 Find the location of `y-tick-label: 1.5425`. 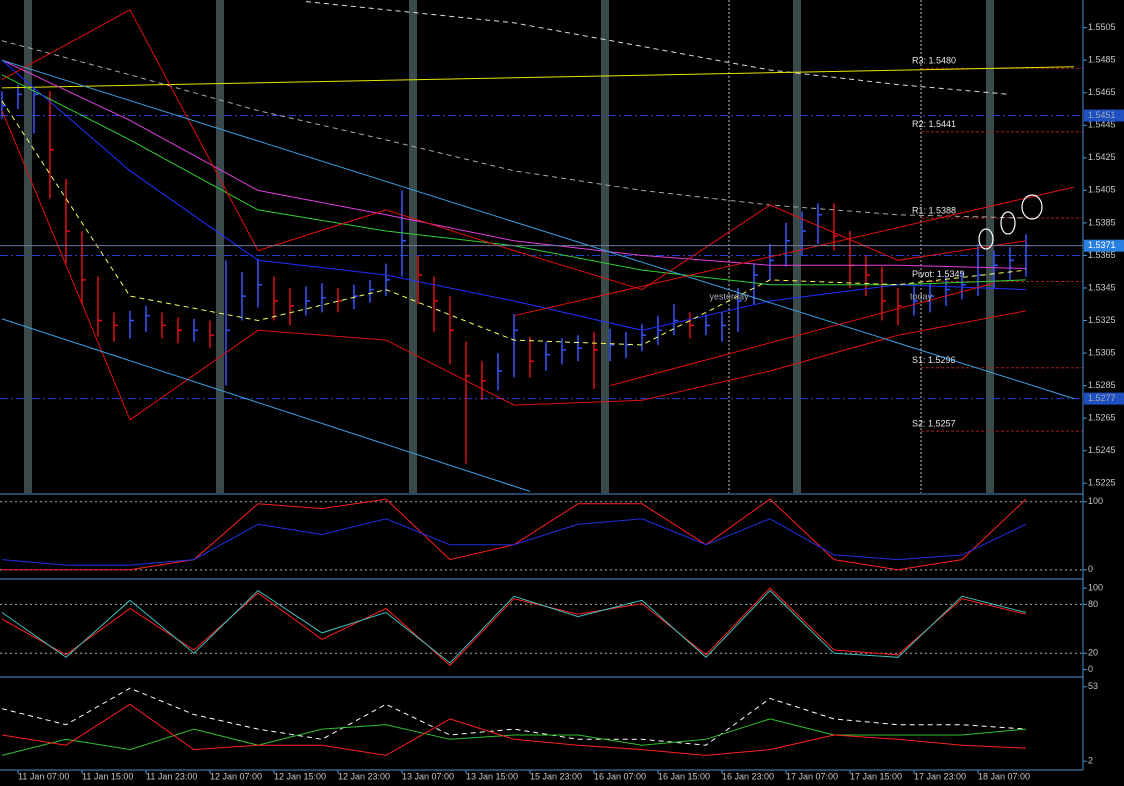

y-tick-label: 1.5425 is located at coordinates (1102, 157).